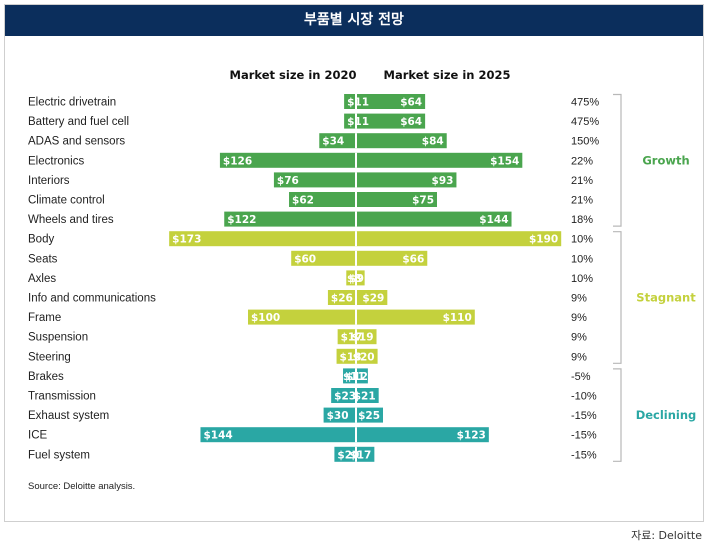 This screenshot has height=551, width=710. I want to click on chart-title: 부품별 시장 전망, so click(354, 20).